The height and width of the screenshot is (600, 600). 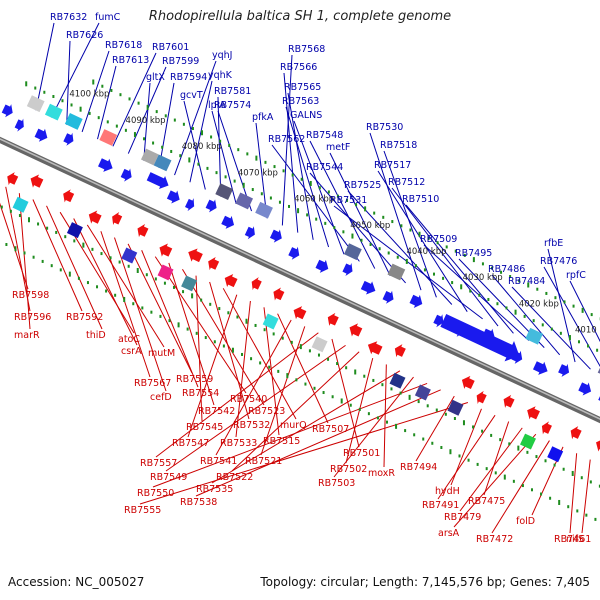 What do you see at coordinates (483, 278) in the screenshot?
I see `scale-tick-label: 4030 kbp` at bounding box center [483, 278].